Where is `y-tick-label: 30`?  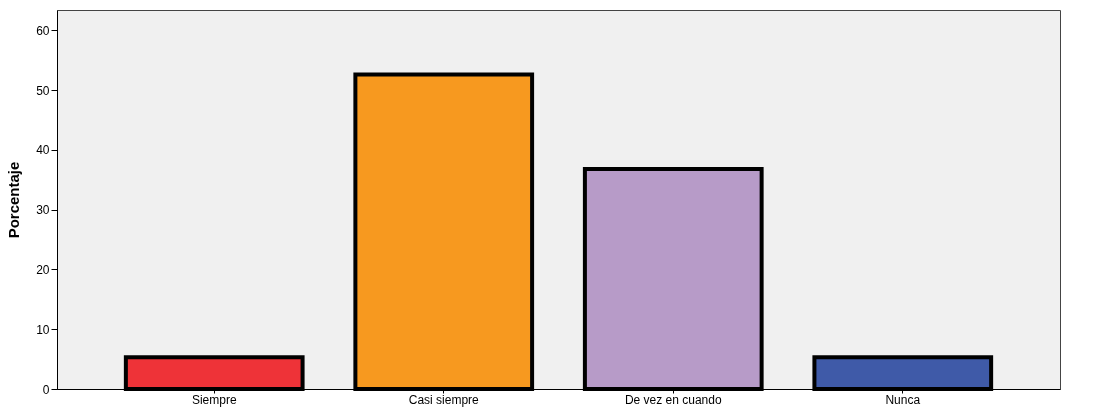
y-tick-label: 30 is located at coordinates (43, 210).